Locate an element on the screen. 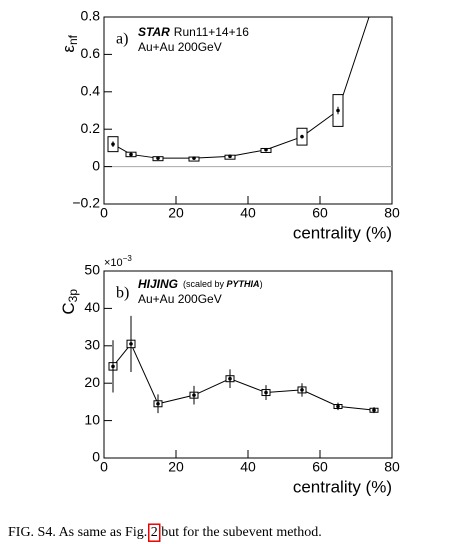 Image resolution: width=449 pixels, height=544 pixels. y-axis-symbol: C is located at coordinates (68, 308).